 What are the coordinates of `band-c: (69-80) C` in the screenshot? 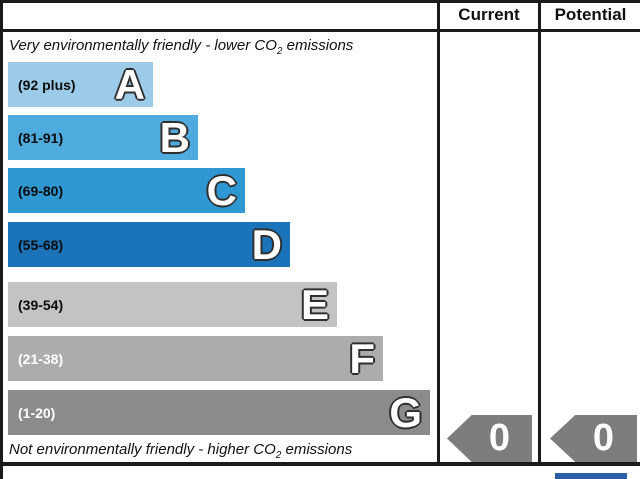 It's located at (126, 190).